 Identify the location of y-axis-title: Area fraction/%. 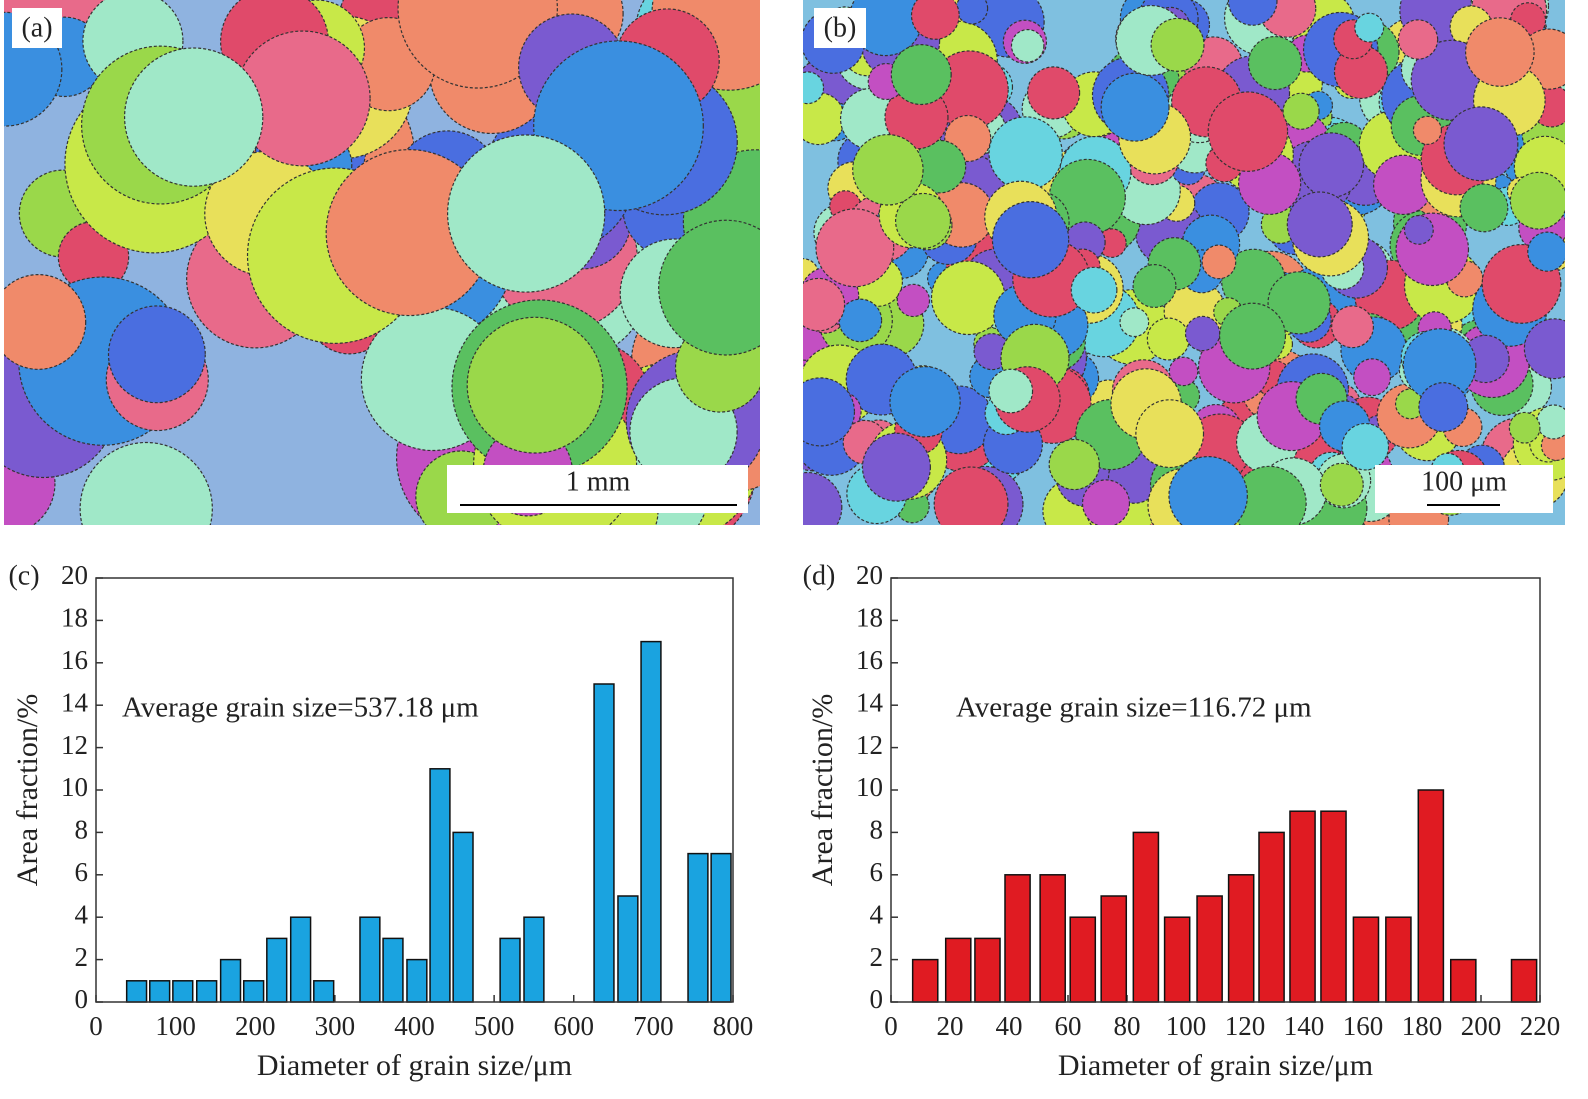
(27, 790).